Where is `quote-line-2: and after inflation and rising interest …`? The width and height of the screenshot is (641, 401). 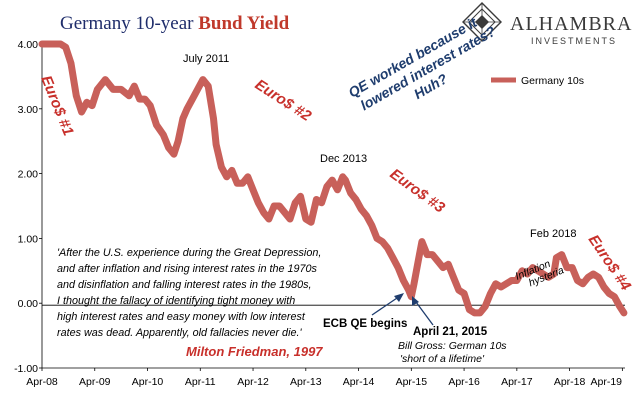 quote-line-2: and after inflation and rising interest … is located at coordinates (187, 269).